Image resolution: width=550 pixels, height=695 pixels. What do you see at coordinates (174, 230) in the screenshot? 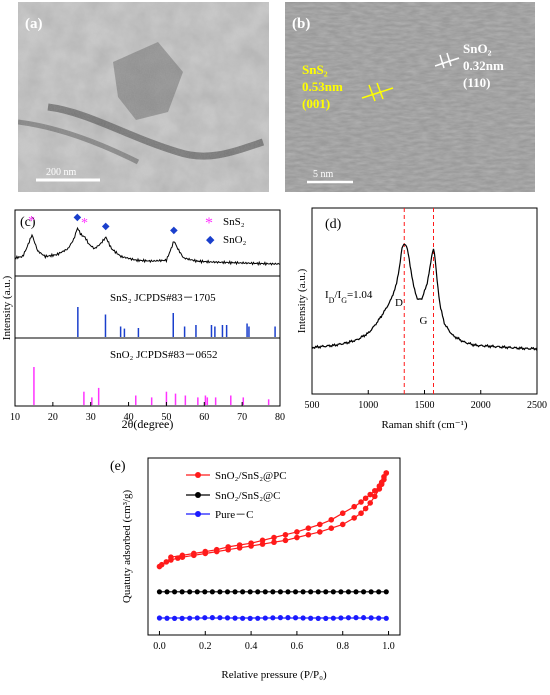
I see `sno2-peak-marker: ◆` at bounding box center [174, 230].